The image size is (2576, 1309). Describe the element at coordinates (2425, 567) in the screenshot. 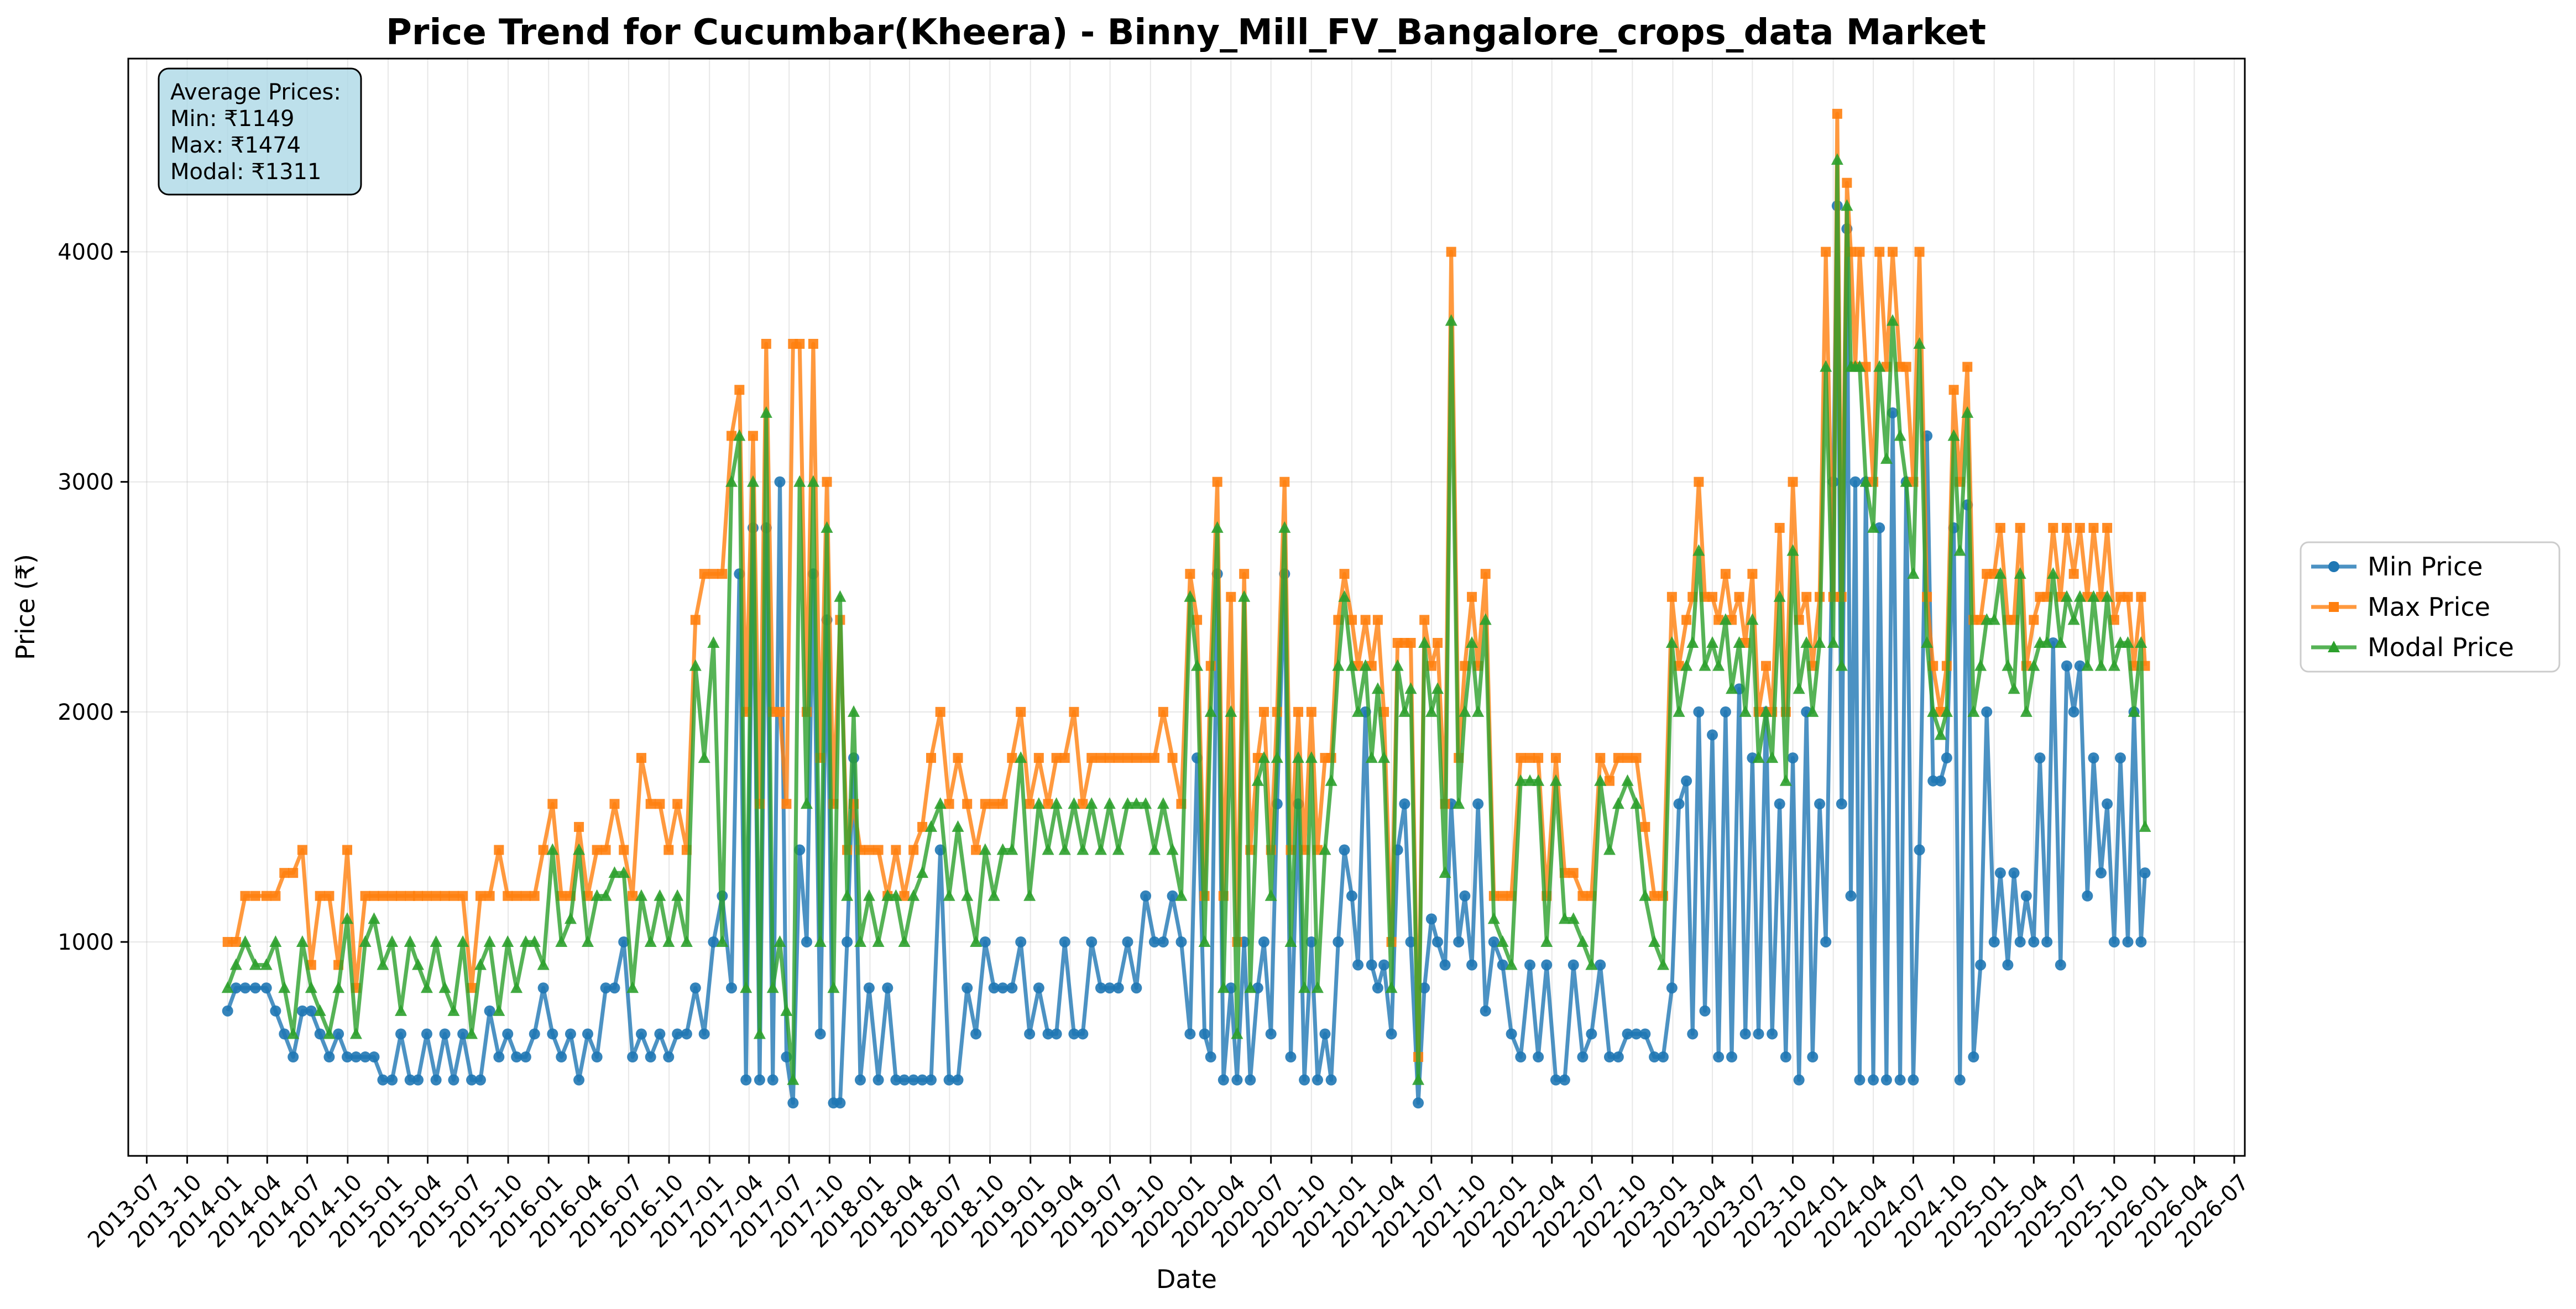

I see `legend-label-min-price: Min Price` at that location.